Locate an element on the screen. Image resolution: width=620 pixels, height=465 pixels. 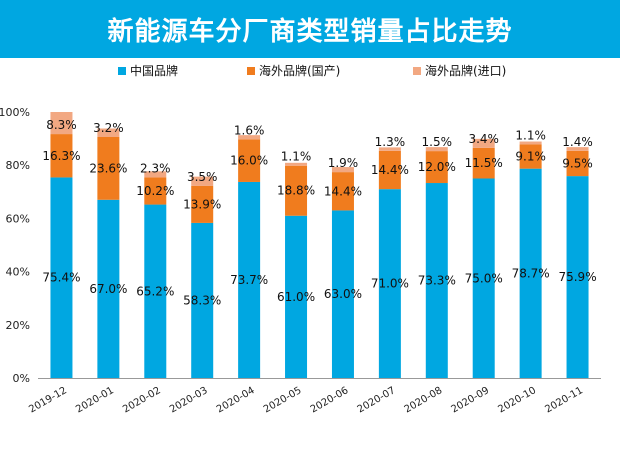
x-tick-label: 2019-12 is located at coordinates (48, 400).